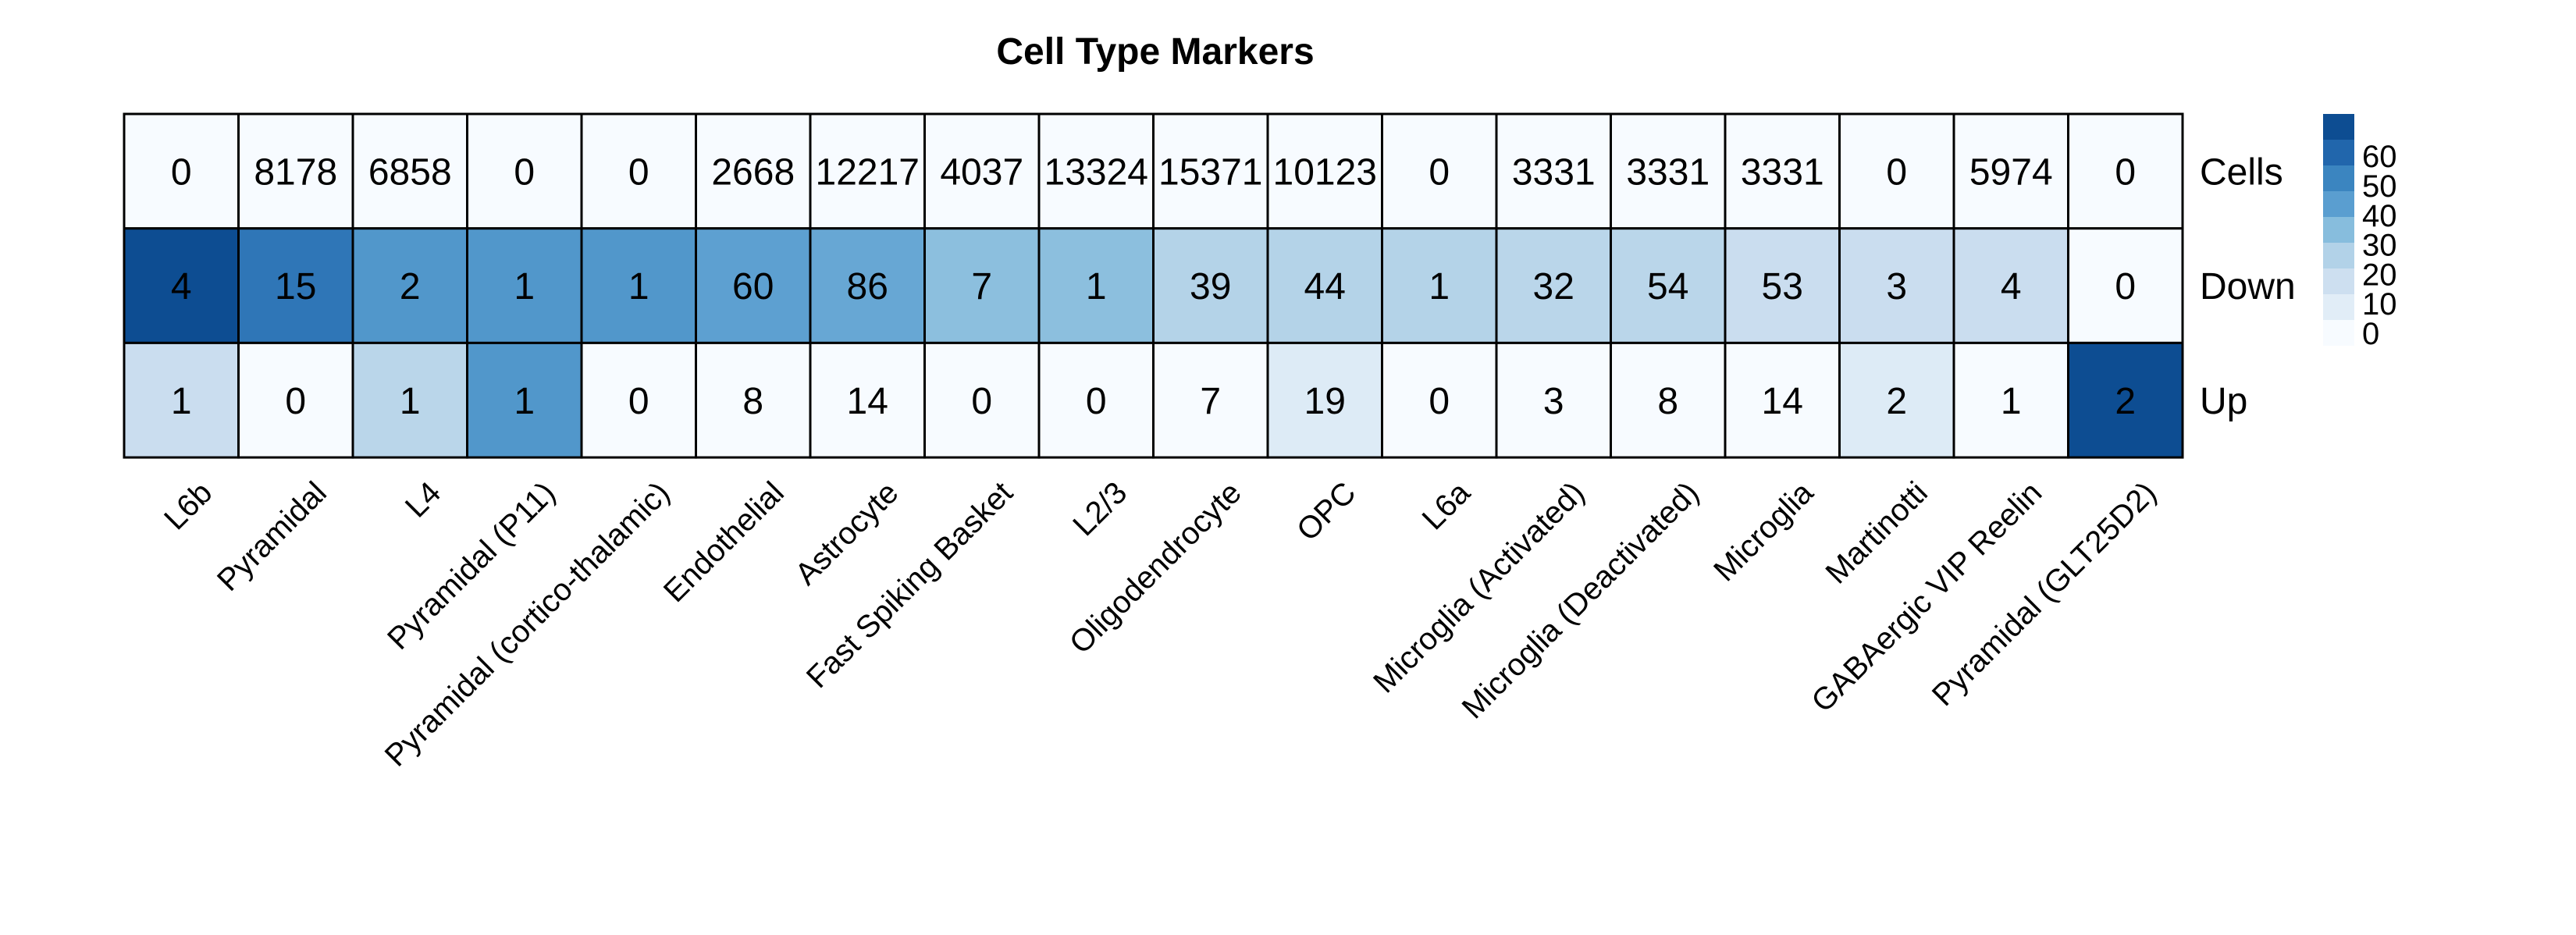 The height and width of the screenshot is (935, 2576). What do you see at coordinates (2379, 275) in the screenshot?
I see `legend-tick-20: 20` at bounding box center [2379, 275].